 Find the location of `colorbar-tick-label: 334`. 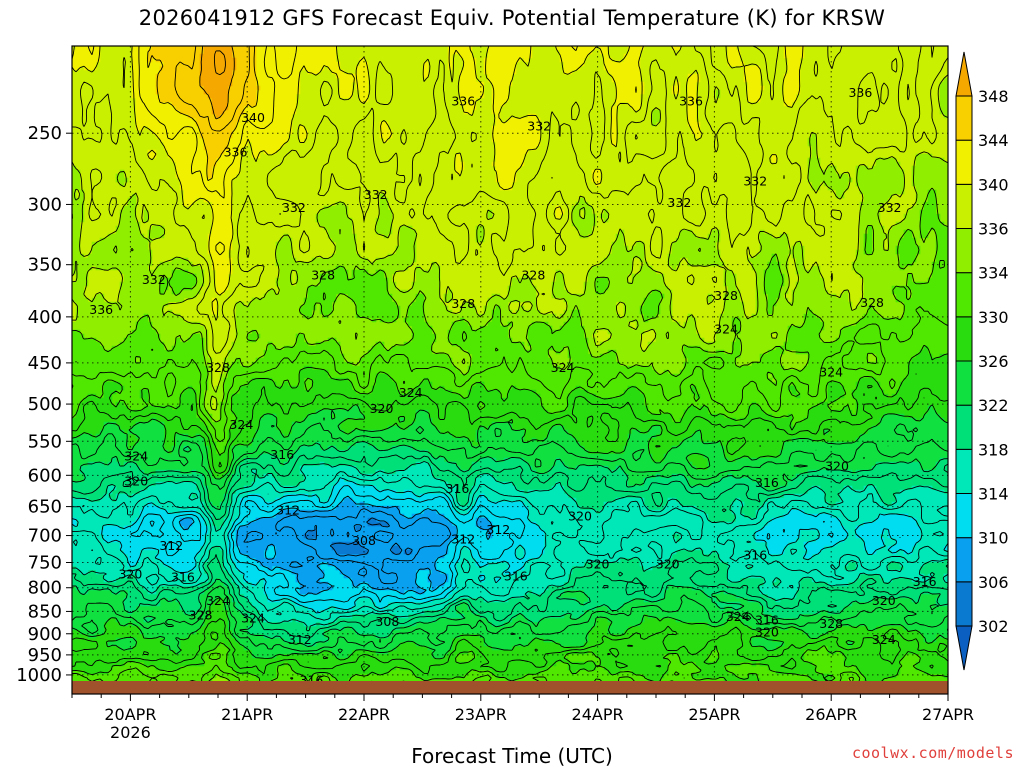

colorbar-tick-label: 334 is located at coordinates (993, 273).